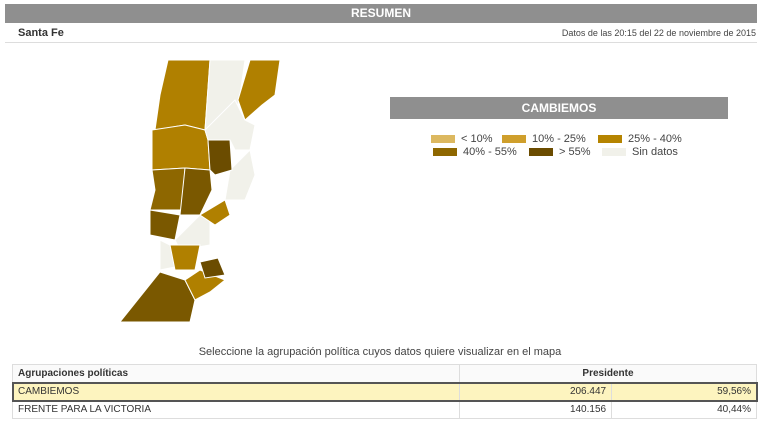 Image resolution: width=760 pixels, height=426 pixels. I want to click on table-row: FRENTE PARA LA VICTORIA 140.156 40,44%, so click(384, 409).